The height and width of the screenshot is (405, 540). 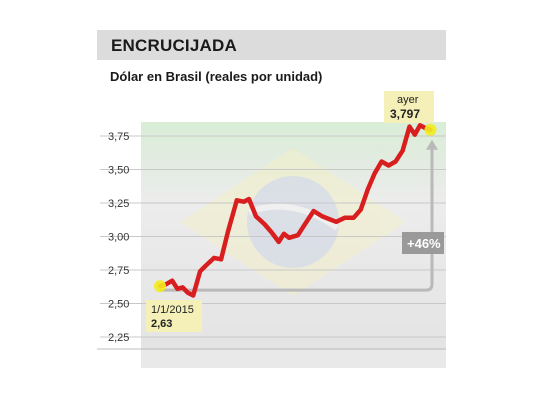 What do you see at coordinates (118, 338) in the screenshot?
I see `y-tick-label: 2,25` at bounding box center [118, 338].